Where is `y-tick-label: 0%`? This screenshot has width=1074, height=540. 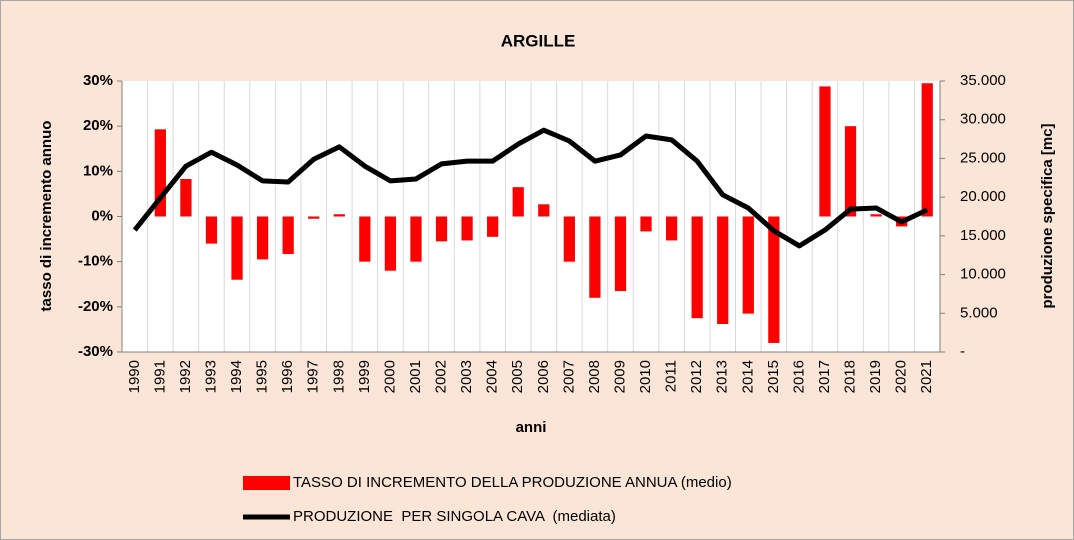 y-tick-label: 0% is located at coordinates (102, 215).